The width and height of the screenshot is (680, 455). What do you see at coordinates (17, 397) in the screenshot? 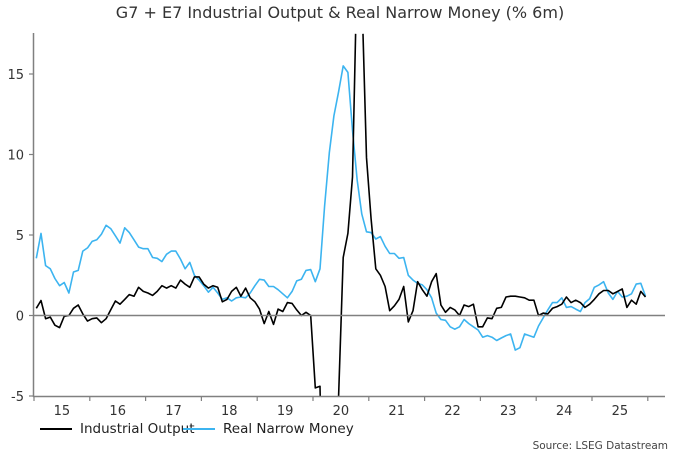
I see `y-tick-label: -5` at bounding box center [17, 397].